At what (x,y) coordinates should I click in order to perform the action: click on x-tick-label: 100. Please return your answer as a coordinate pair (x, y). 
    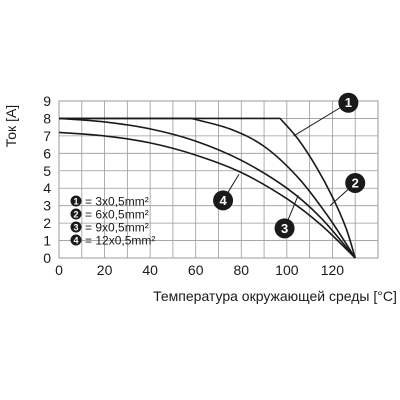
    Looking at the image, I should click on (287, 270).